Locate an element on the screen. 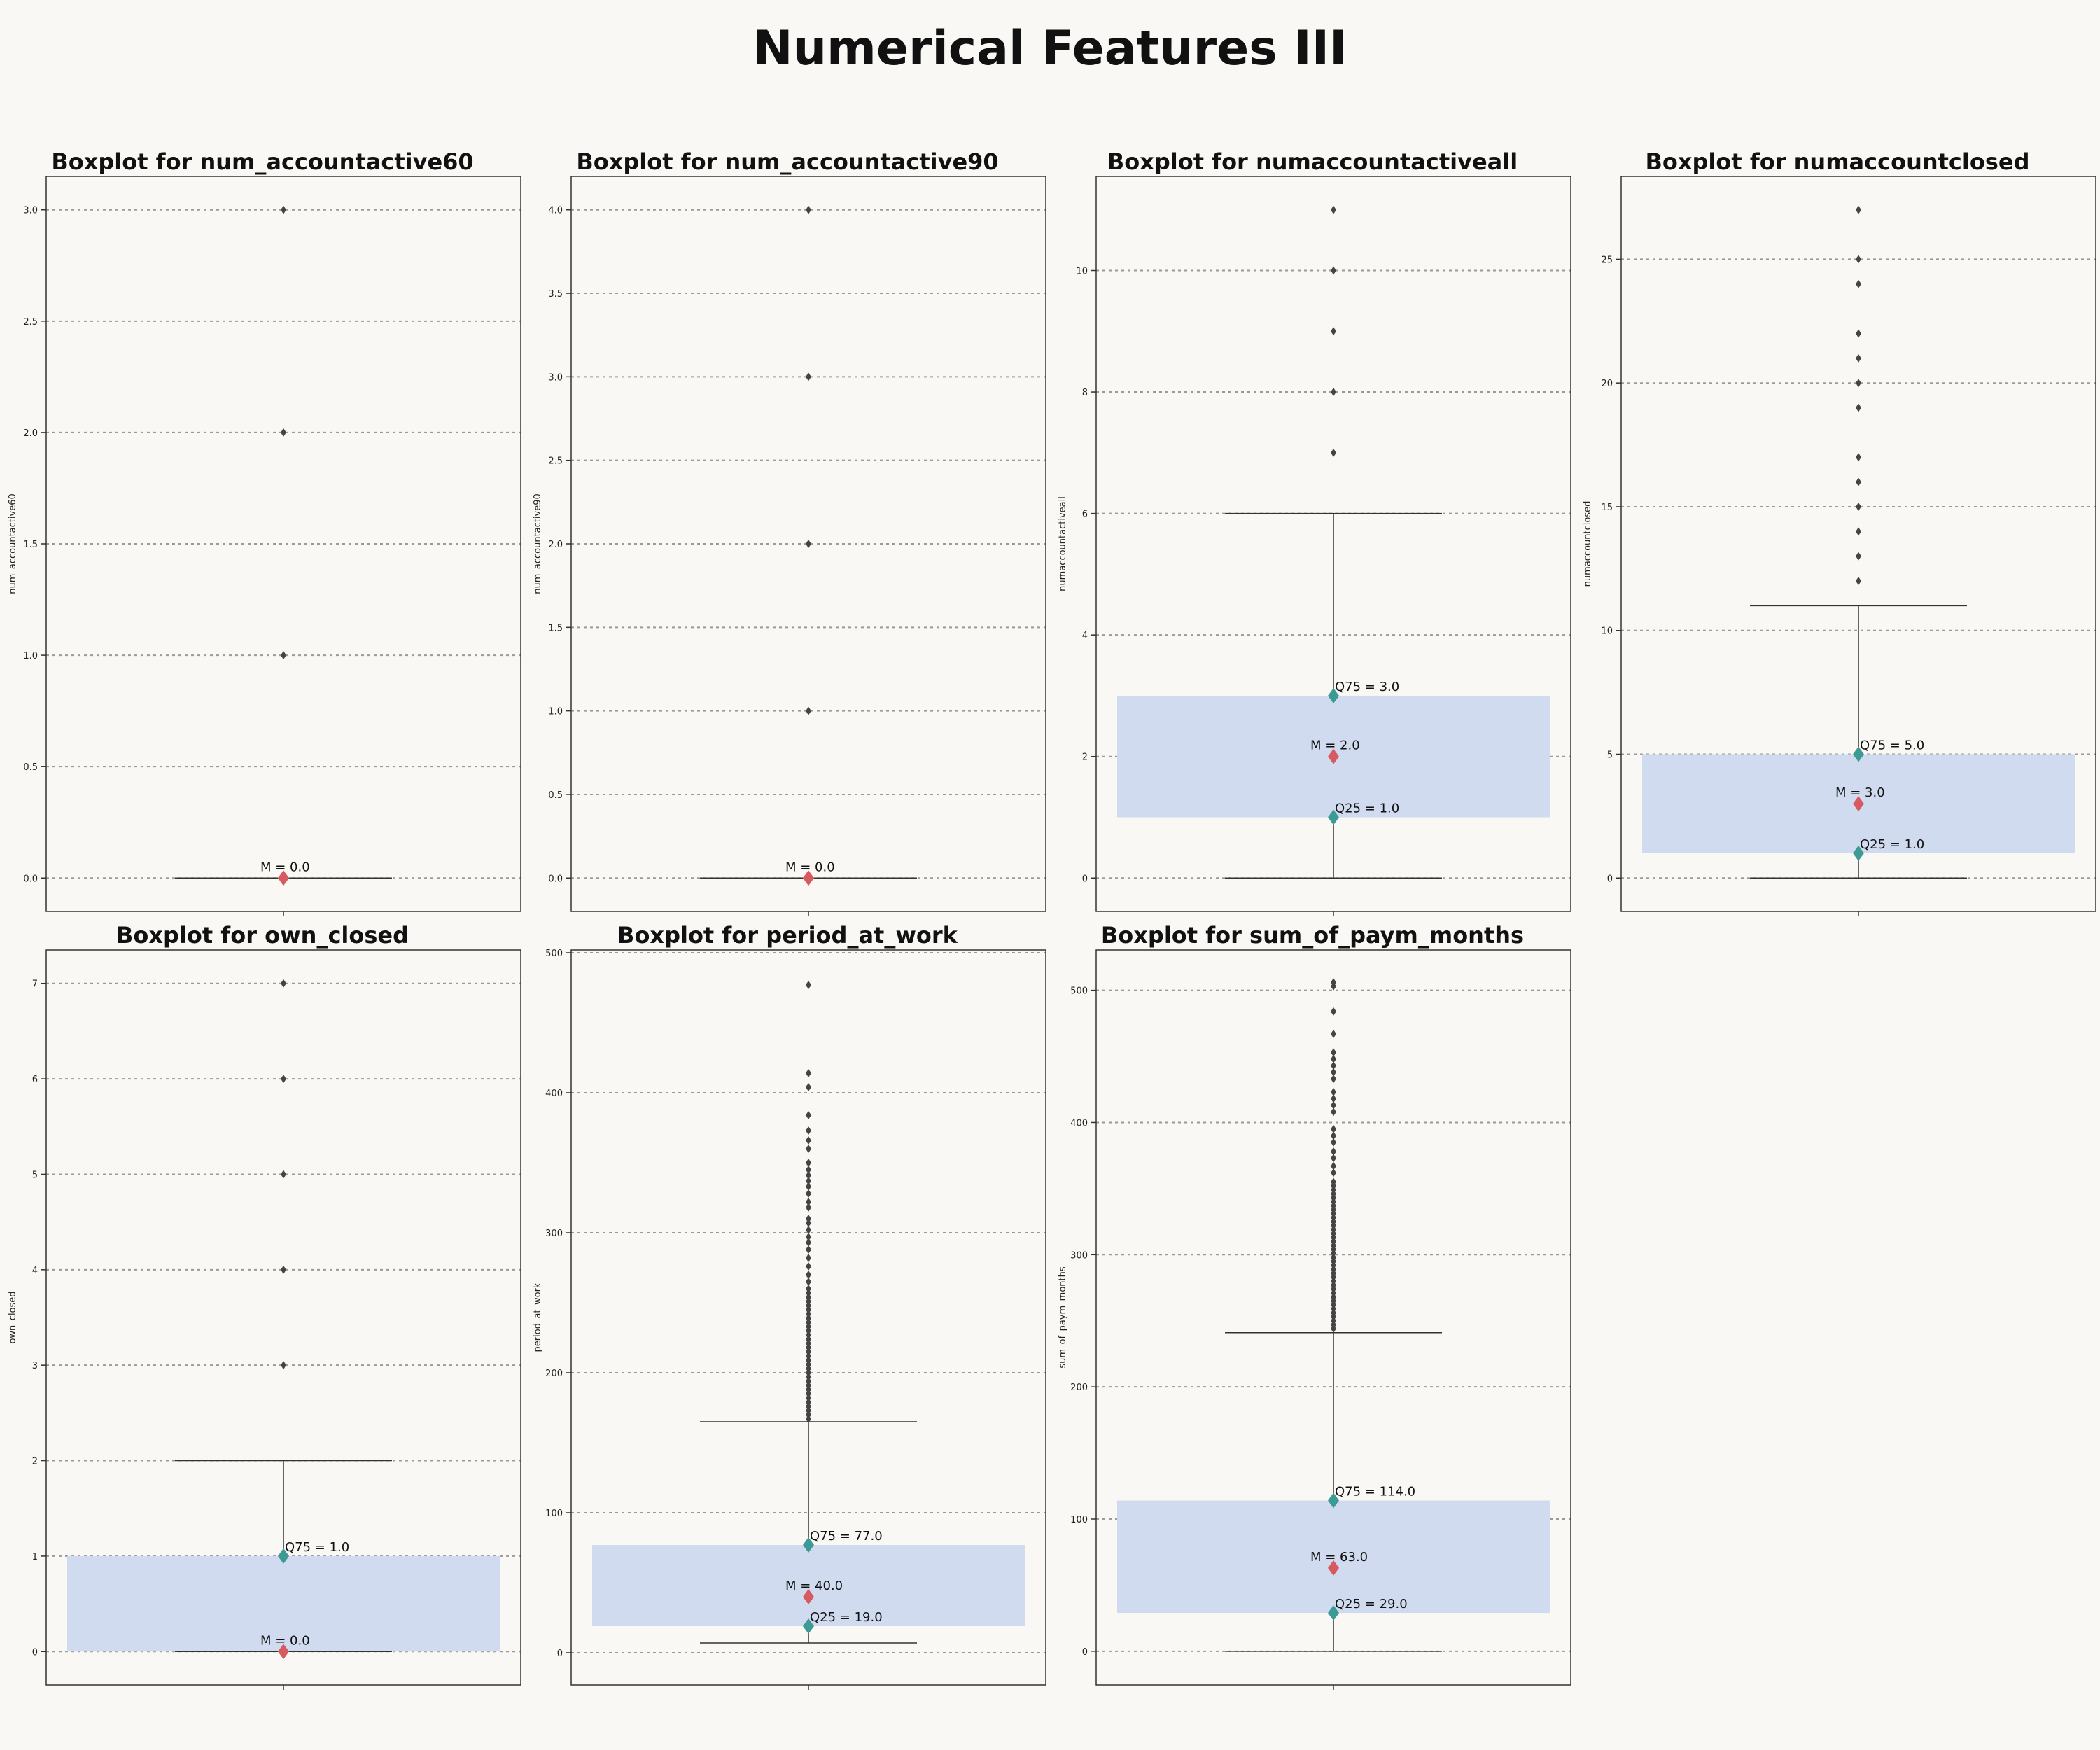 The image size is (2100, 1750). median-label: M = 0.0 is located at coordinates (285, 1640).